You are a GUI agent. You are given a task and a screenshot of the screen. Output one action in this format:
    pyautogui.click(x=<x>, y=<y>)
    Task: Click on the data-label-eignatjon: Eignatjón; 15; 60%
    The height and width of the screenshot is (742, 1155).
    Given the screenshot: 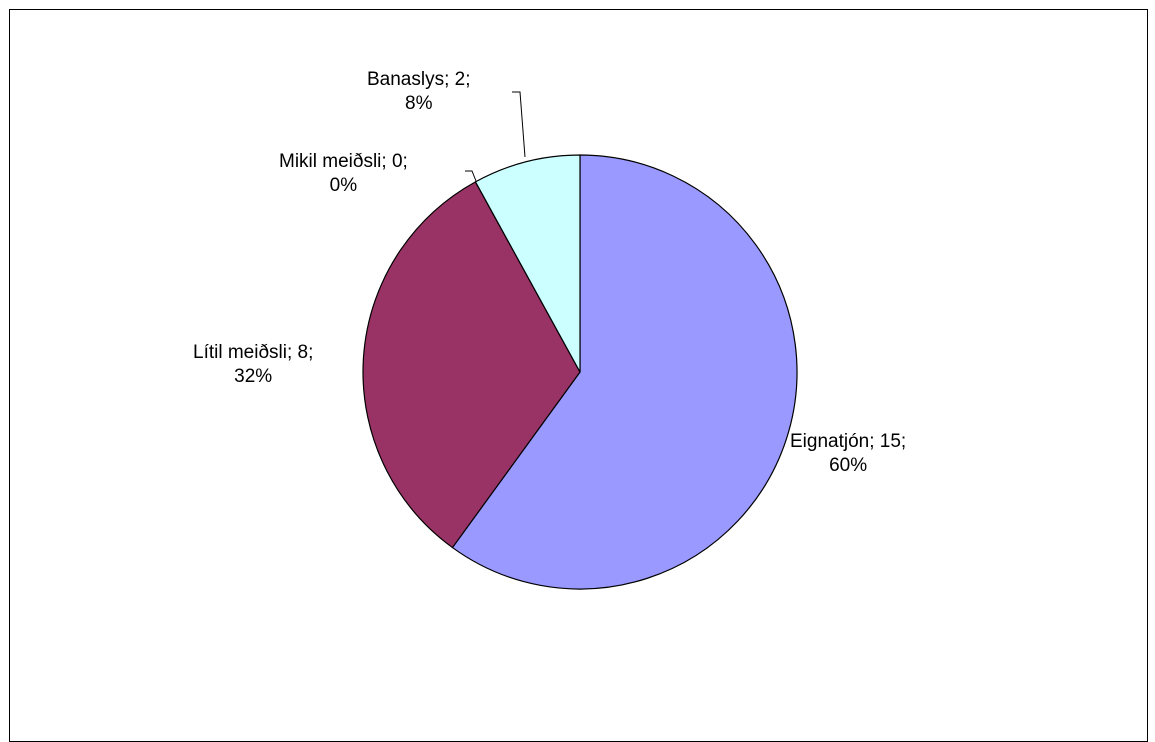 What is the action you would take?
    pyautogui.click(x=848, y=454)
    